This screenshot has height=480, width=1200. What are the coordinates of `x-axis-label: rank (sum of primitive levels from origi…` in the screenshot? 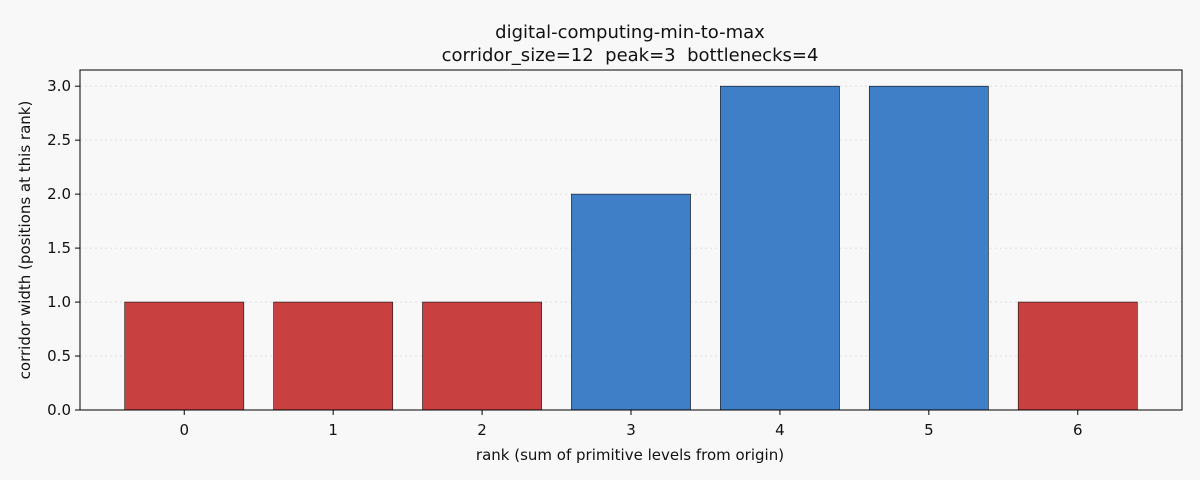 It's located at (630, 455).